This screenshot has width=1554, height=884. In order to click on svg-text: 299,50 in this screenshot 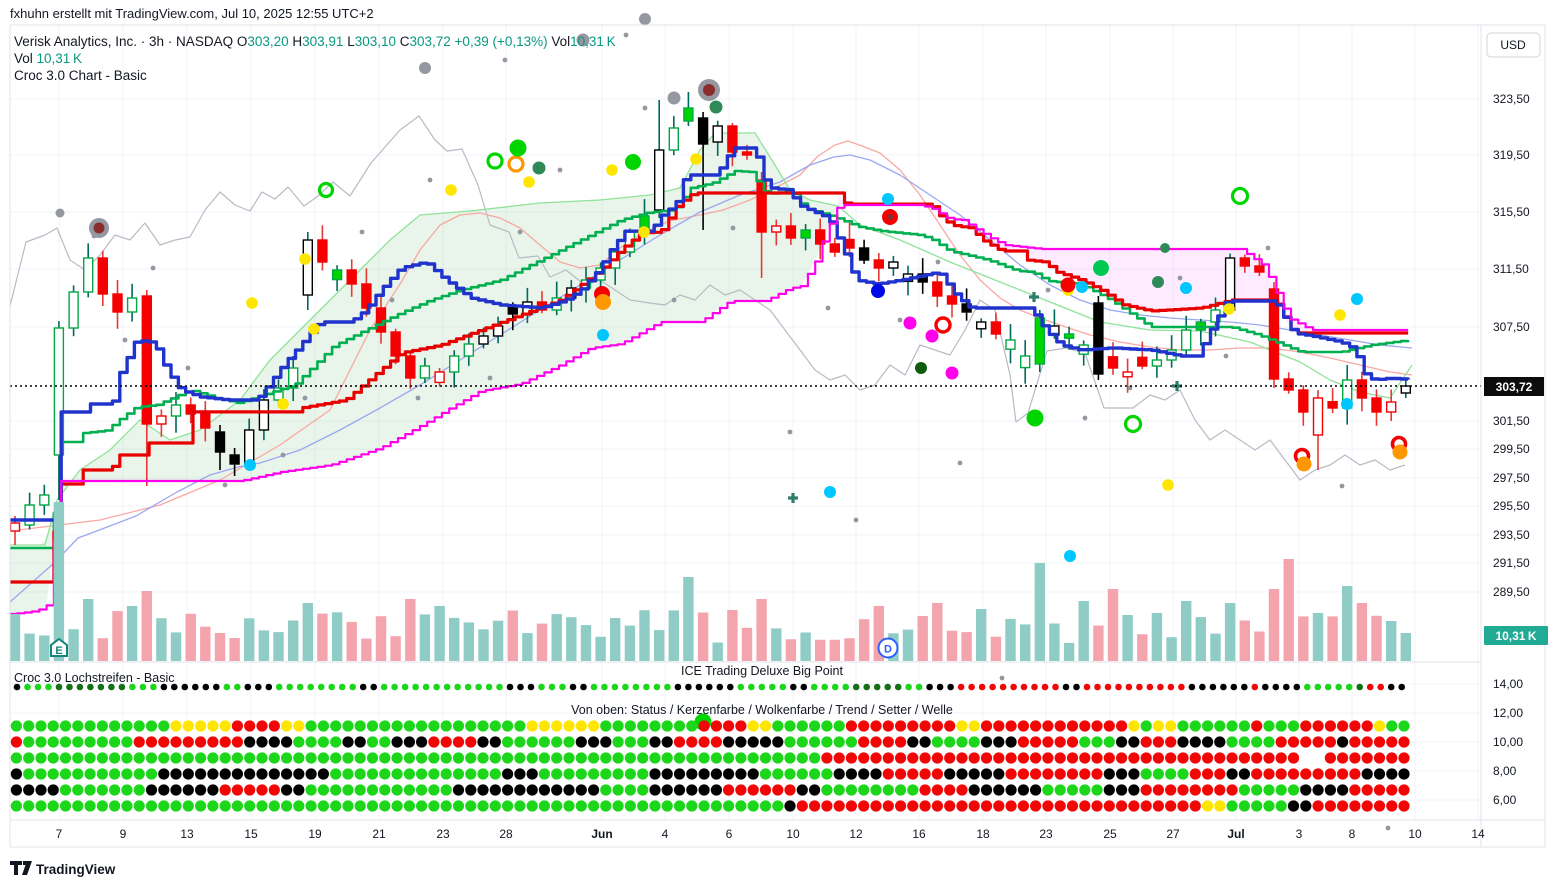, I will do `click(1511, 449)`.